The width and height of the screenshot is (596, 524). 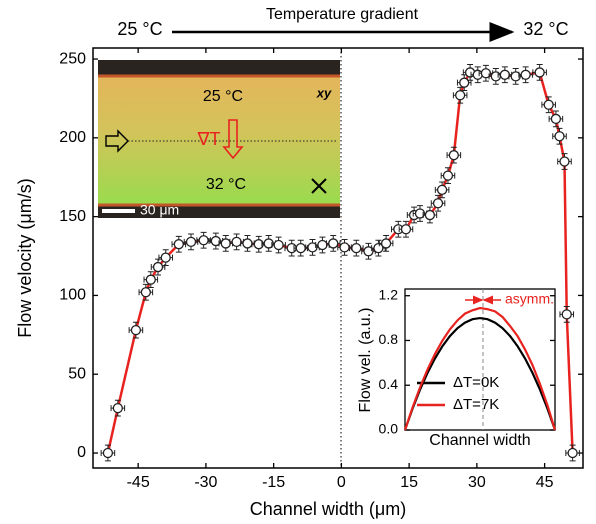 I want to click on x-tick-label: -30, so click(x=205, y=482).